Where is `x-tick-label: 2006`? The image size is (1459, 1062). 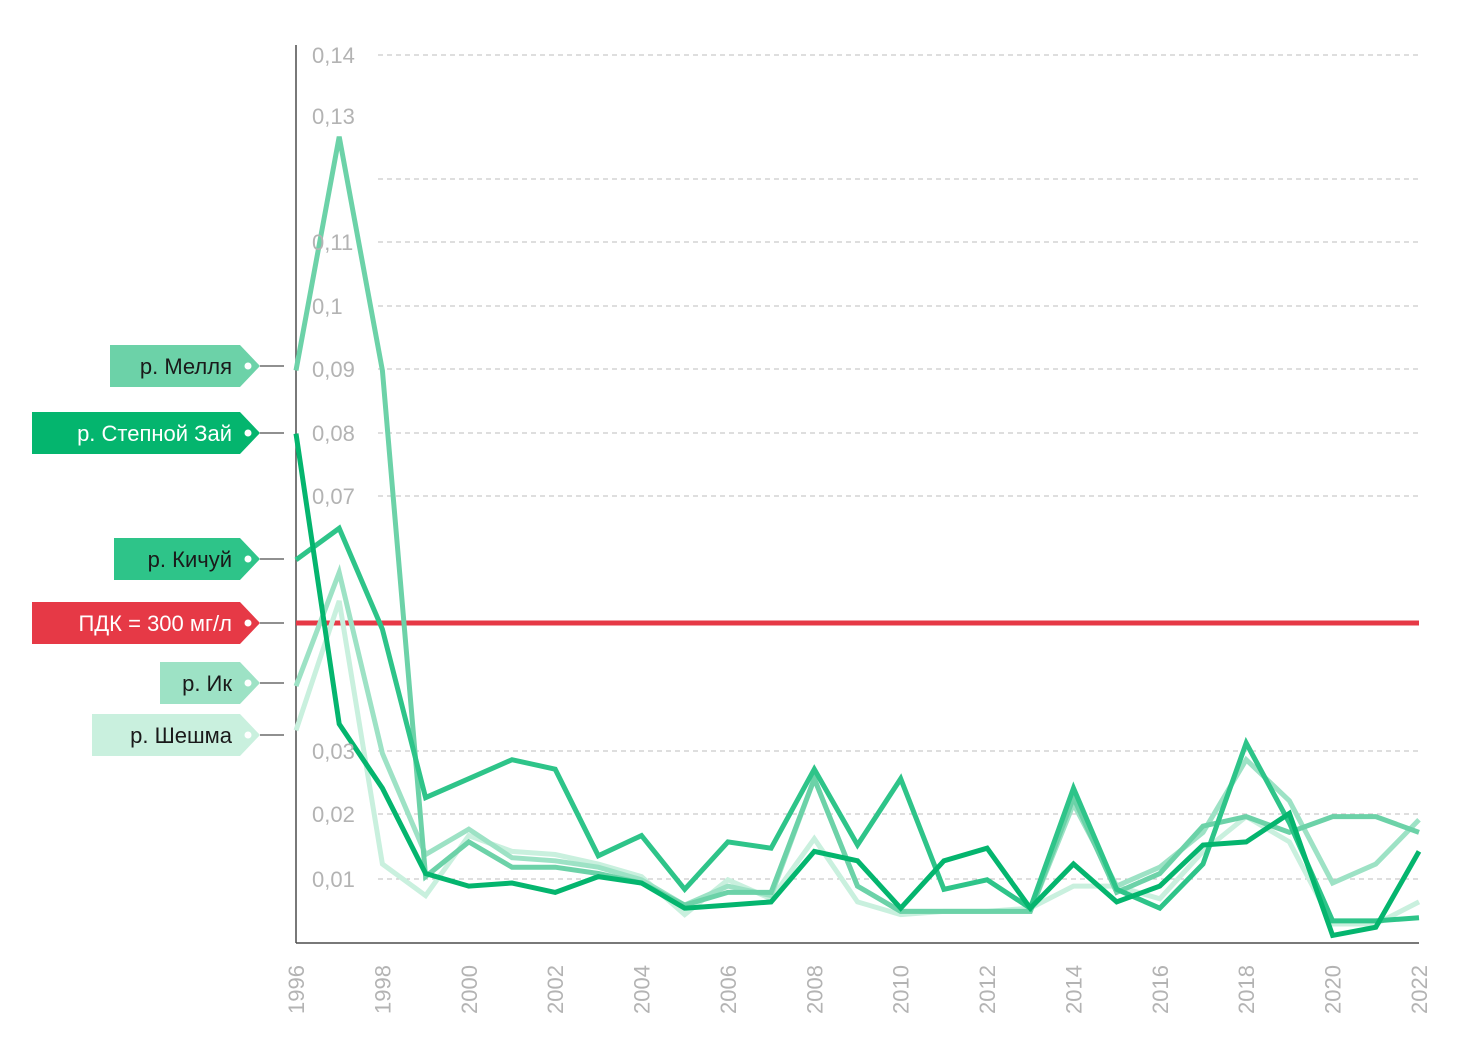 x-tick-label: 2006 is located at coordinates (728, 989).